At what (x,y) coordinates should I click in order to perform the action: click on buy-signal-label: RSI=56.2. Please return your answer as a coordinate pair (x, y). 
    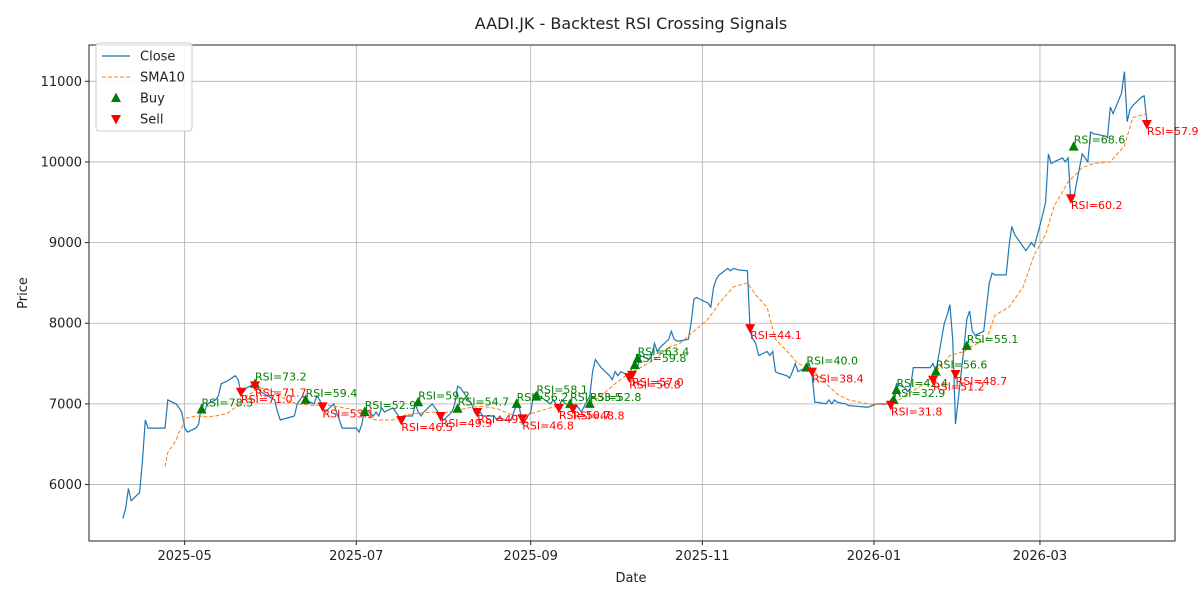
    Looking at the image, I should click on (543, 397).